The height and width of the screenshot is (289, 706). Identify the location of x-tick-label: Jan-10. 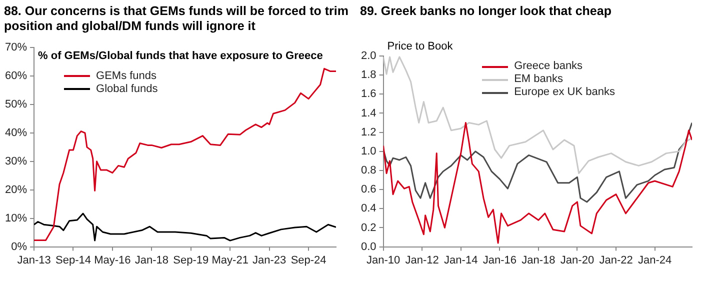
(383, 260).